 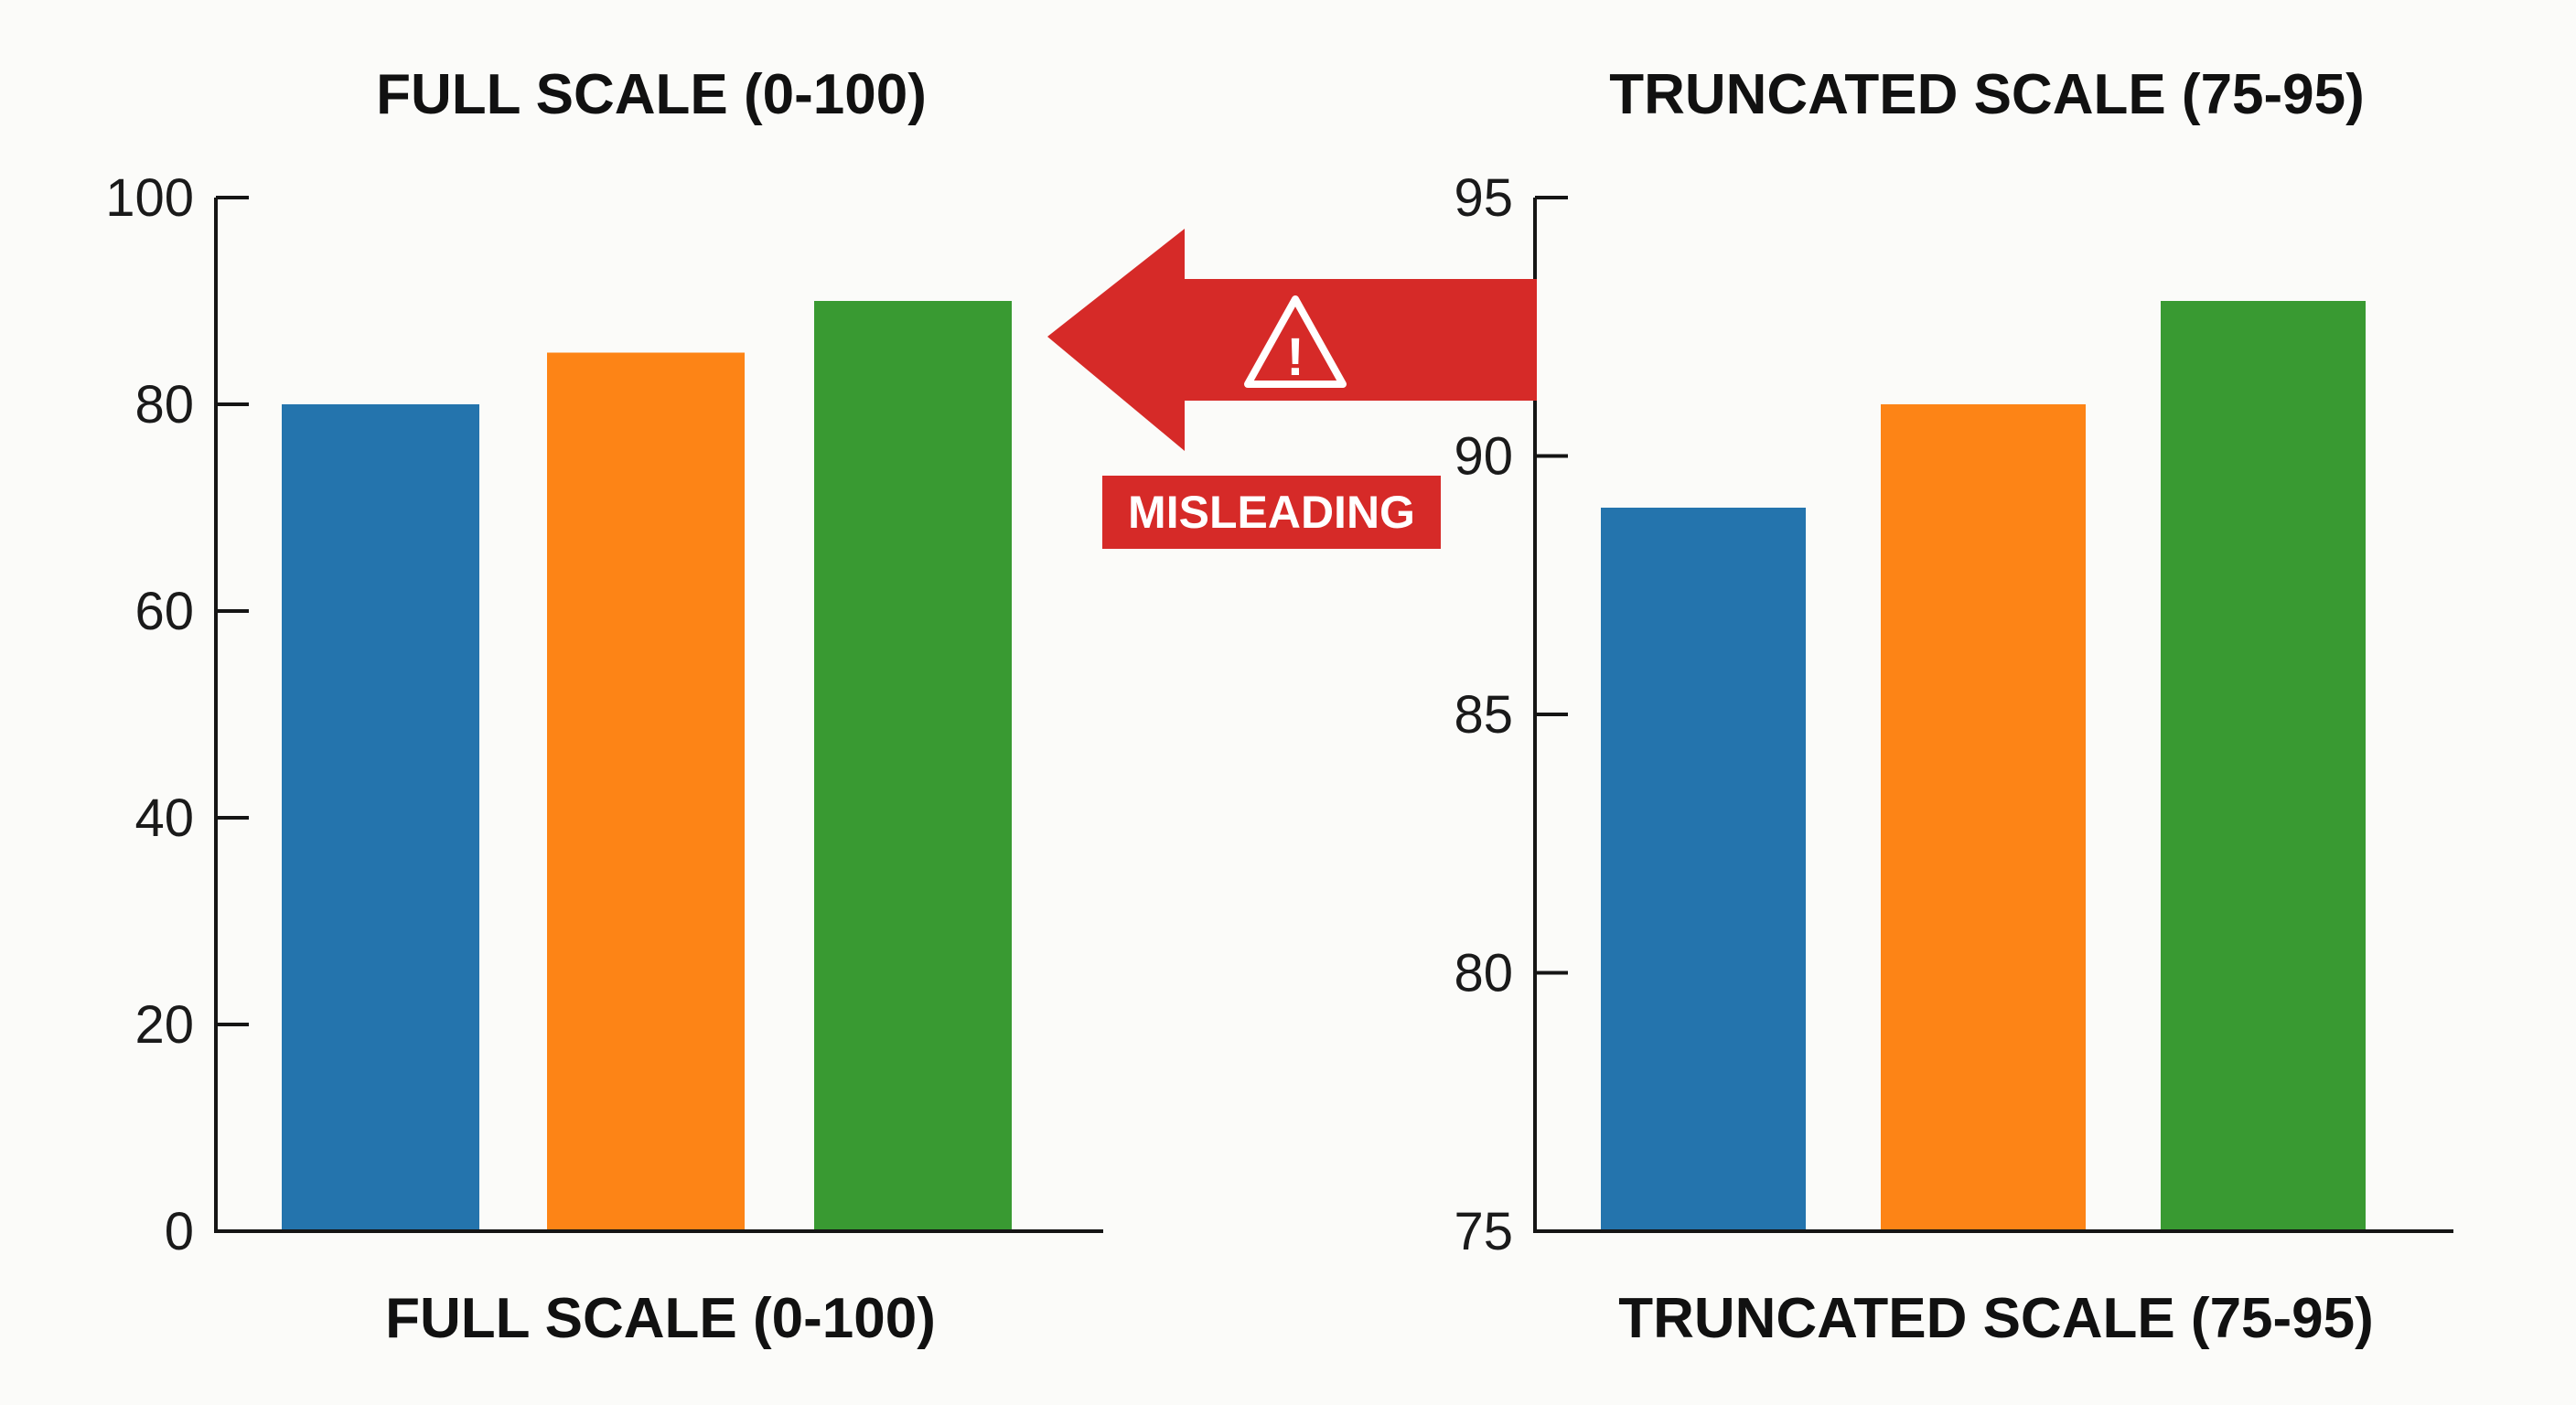 I want to click on truncated-scale-y-tick-label-90: 90, so click(x=1483, y=457).